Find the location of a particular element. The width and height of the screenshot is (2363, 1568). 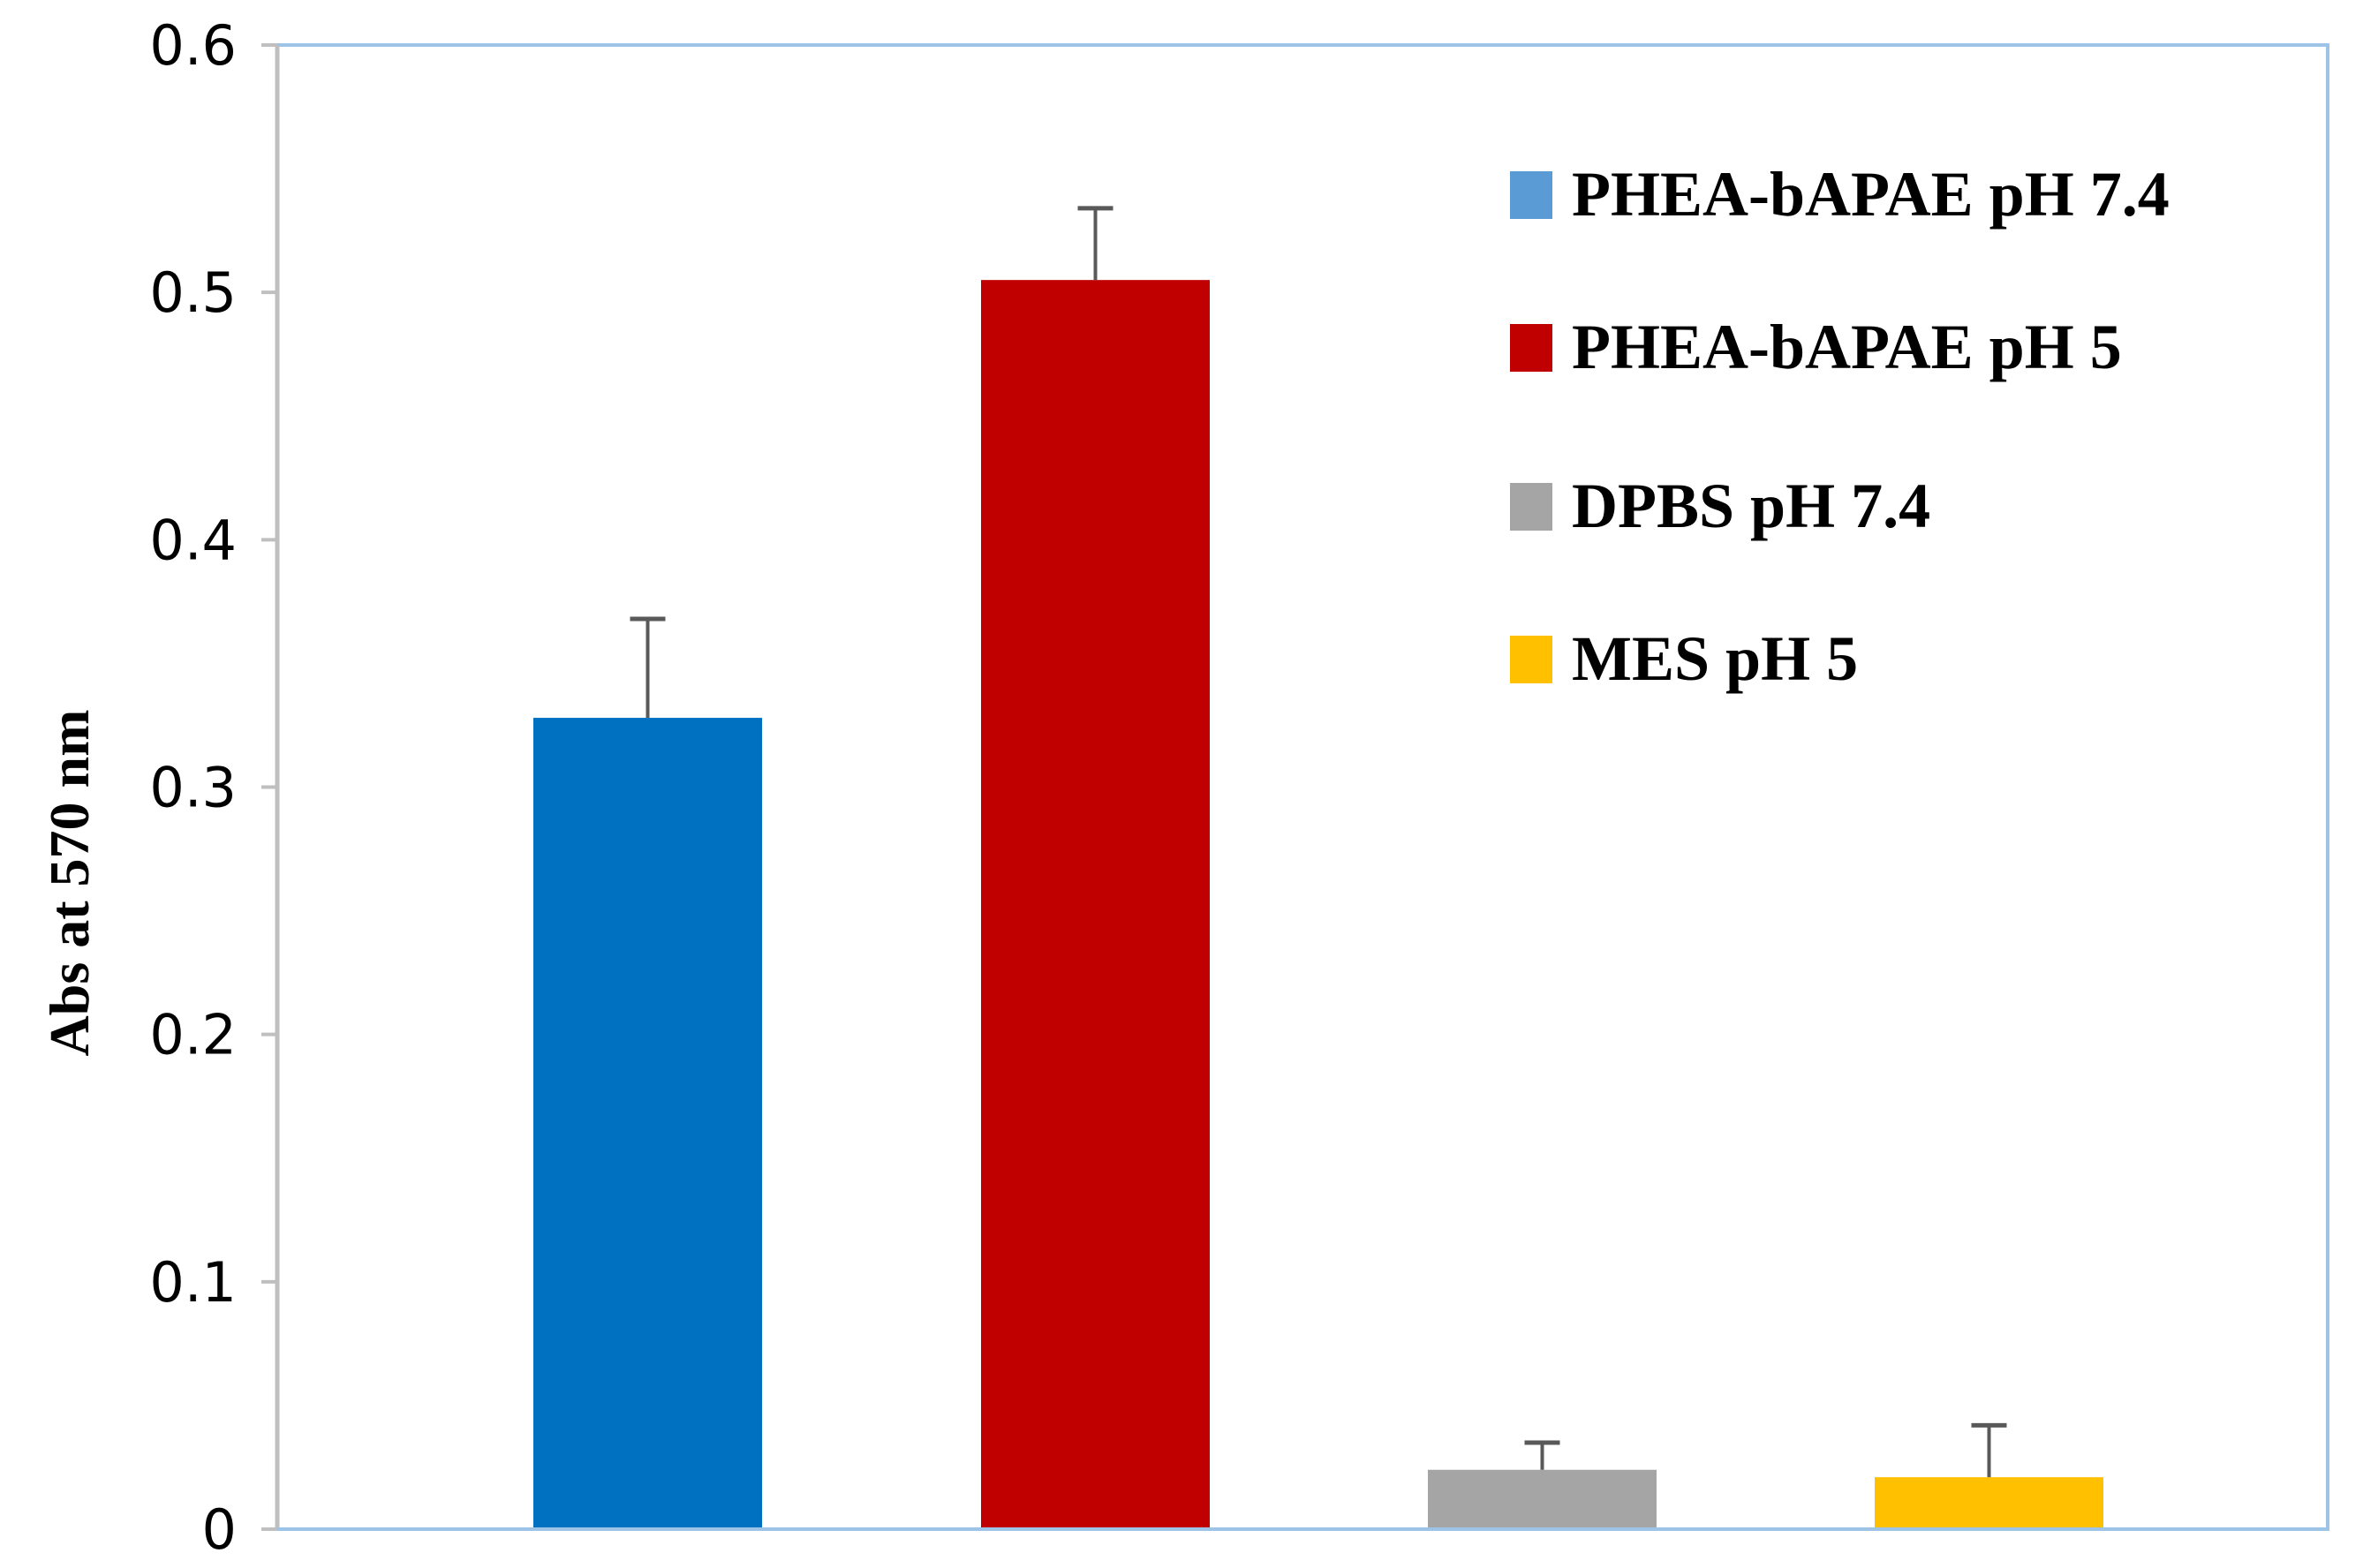

legend-item: PHEA-bAPAE pH 5 is located at coordinates (1816, 347).